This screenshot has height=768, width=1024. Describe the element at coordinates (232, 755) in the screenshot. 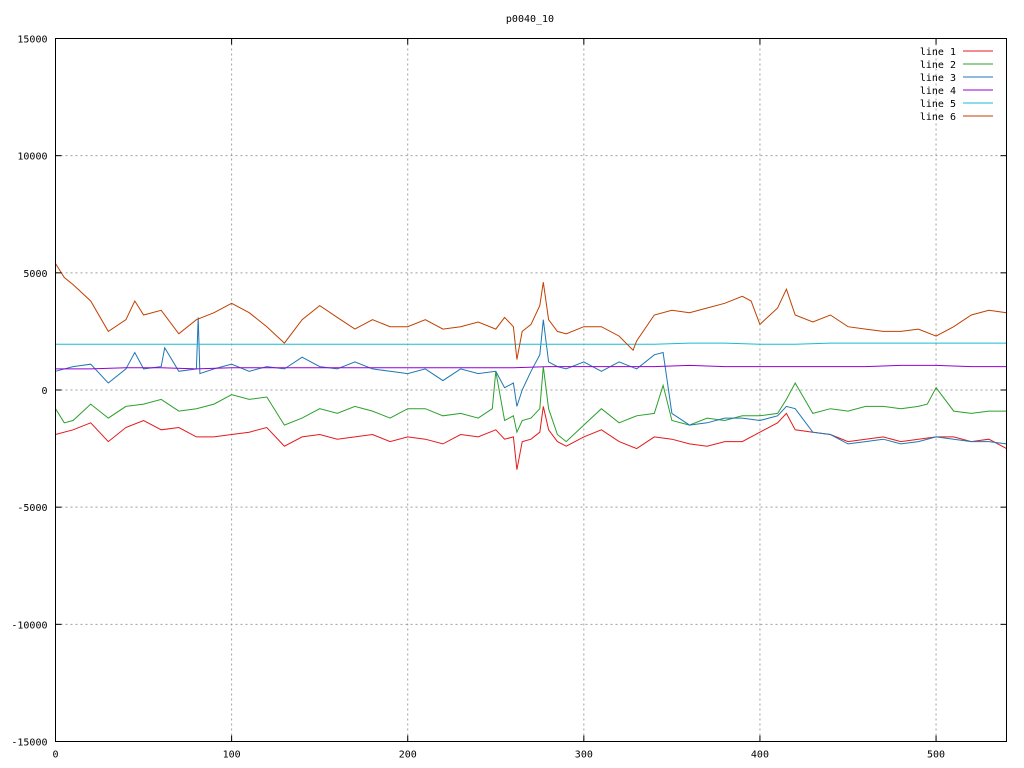

I see `x-tick-label: 100` at that location.